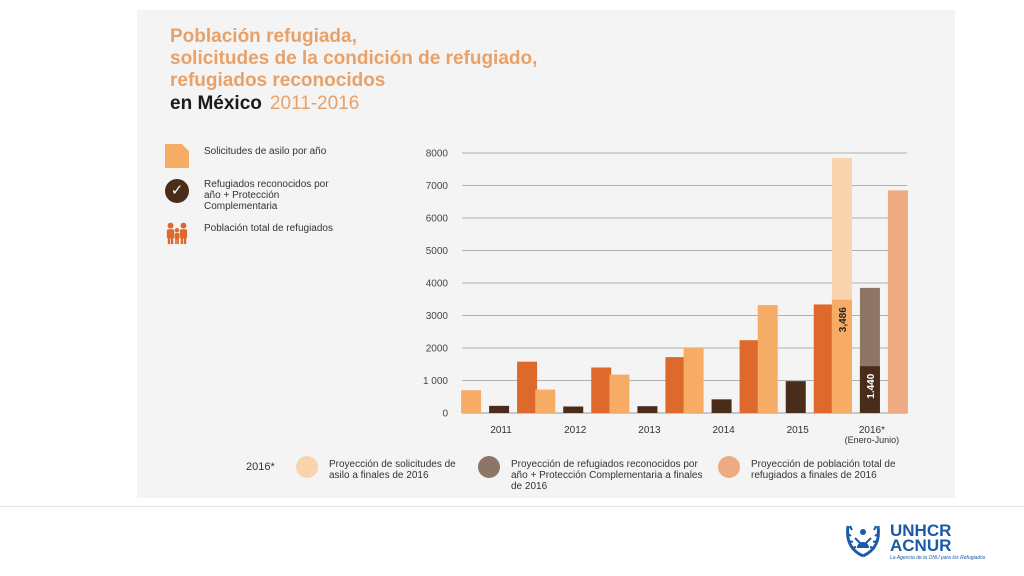 The width and height of the screenshot is (1024, 576). I want to click on projection-tag: 2016*, so click(260, 467).